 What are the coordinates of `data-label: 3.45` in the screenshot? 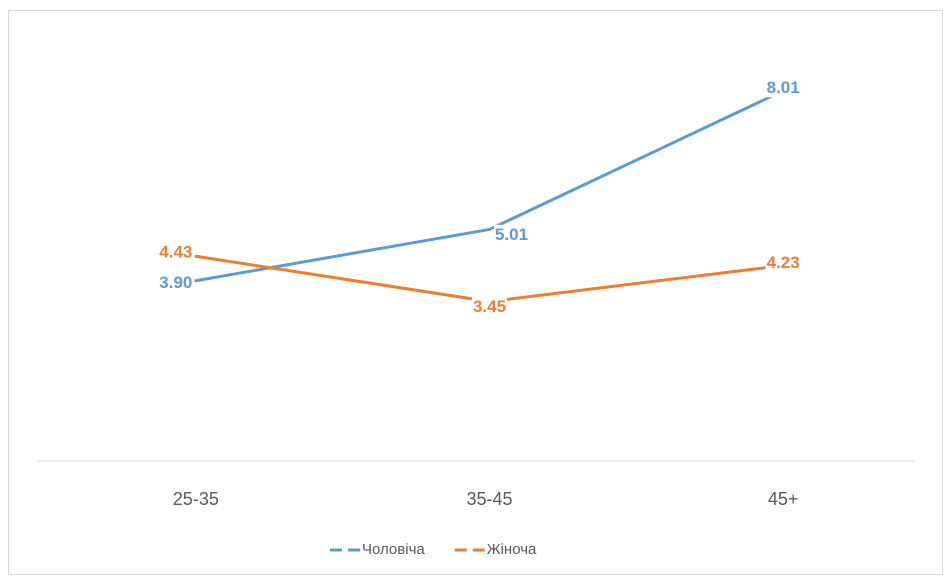 It's located at (489, 306).